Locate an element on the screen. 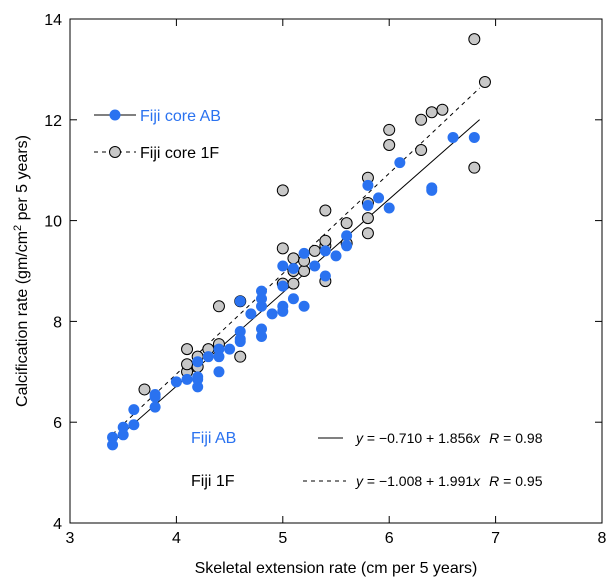 The height and width of the screenshot is (580, 612). eq-ab-y: y is located at coordinates (359, 438).